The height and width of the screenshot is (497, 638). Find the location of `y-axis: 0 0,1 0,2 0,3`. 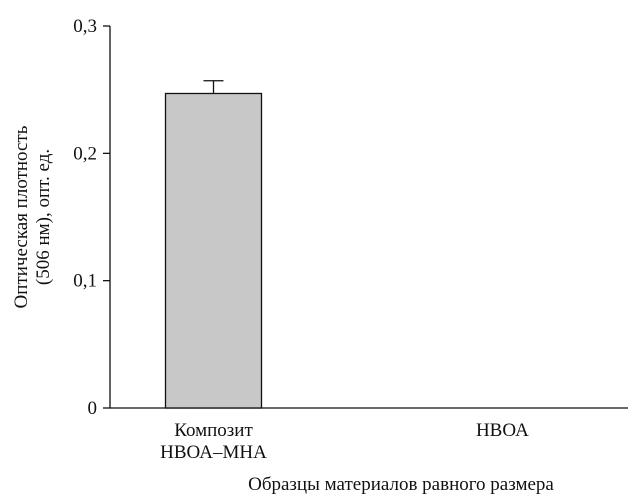

y-axis: 0 0,1 0,2 0,3 is located at coordinates (92, 217).